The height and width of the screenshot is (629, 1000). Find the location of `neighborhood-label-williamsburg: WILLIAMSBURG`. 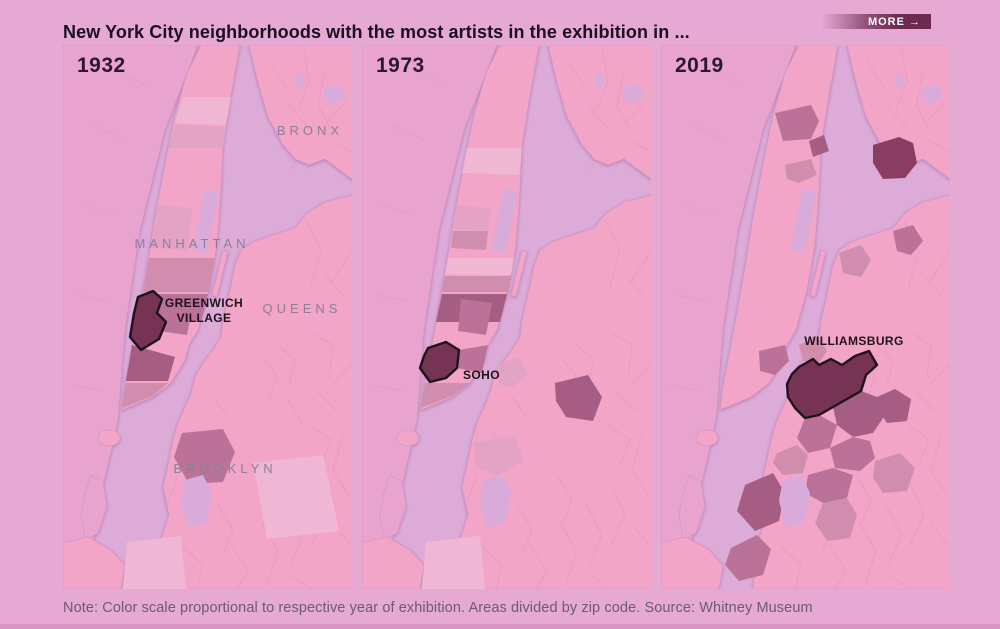

neighborhood-label-williamsburg: WILLIAMSBURG is located at coordinates (853, 341).